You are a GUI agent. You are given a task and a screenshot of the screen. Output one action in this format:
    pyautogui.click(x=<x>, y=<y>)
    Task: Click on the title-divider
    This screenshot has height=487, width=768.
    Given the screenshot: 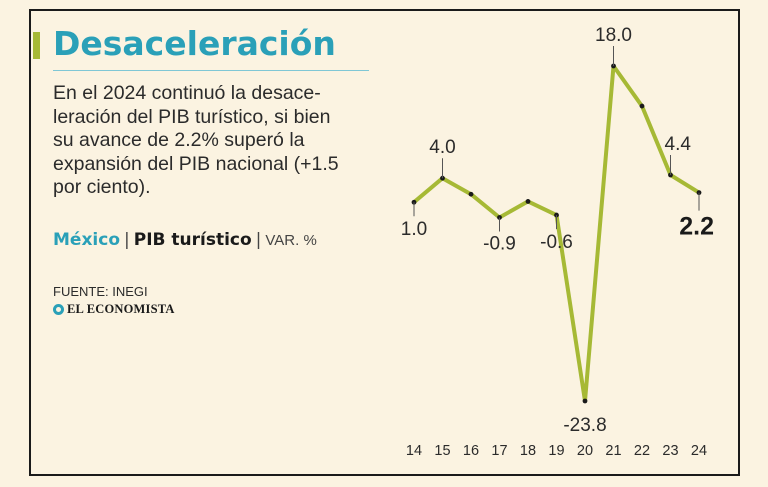 What is the action you would take?
    pyautogui.click(x=211, y=70)
    